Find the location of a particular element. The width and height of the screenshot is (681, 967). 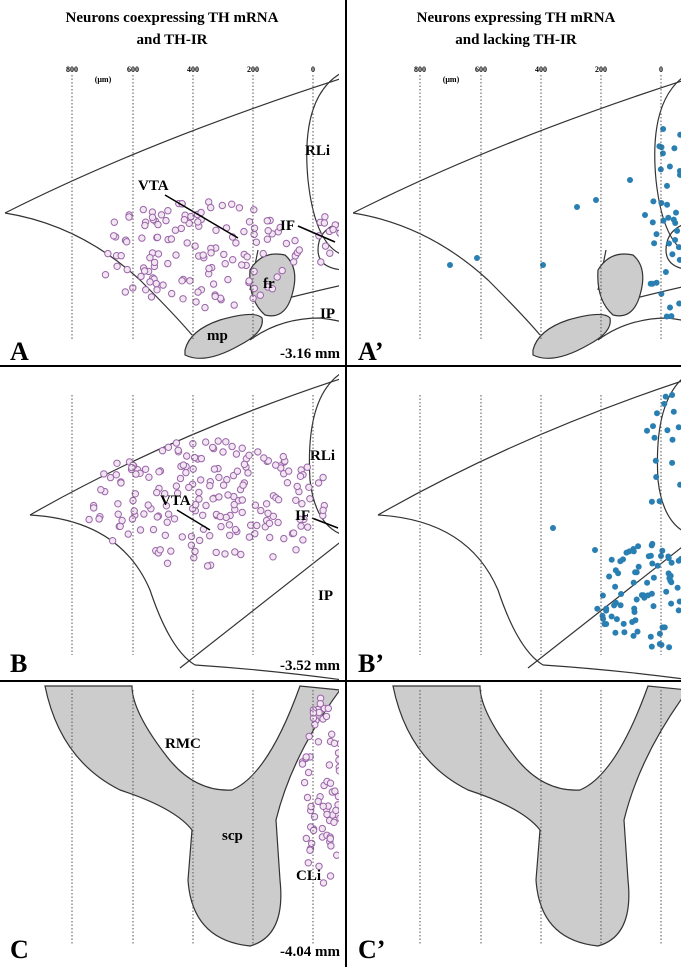

panel-label: B is located at coordinates (18, 663).